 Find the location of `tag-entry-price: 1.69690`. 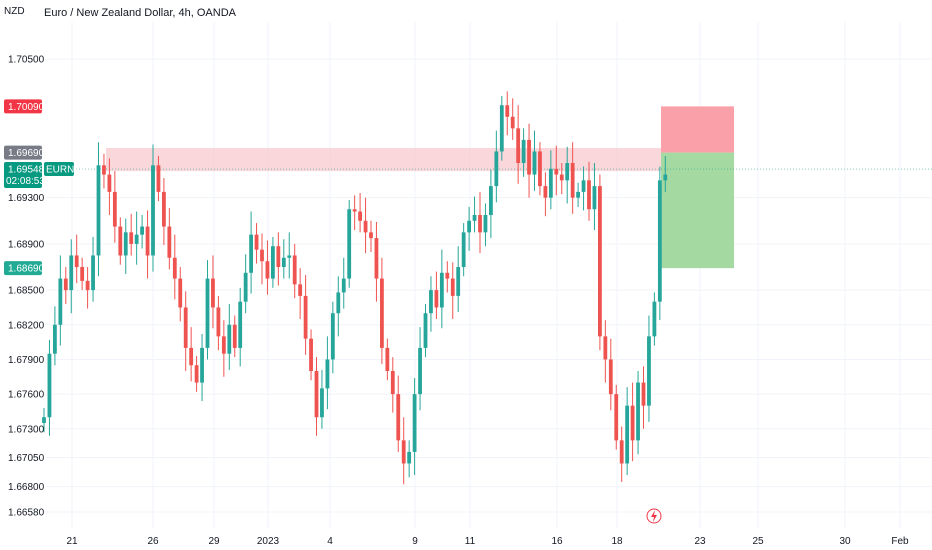

tag-entry-price: 1.69690 is located at coordinates (24, 152).